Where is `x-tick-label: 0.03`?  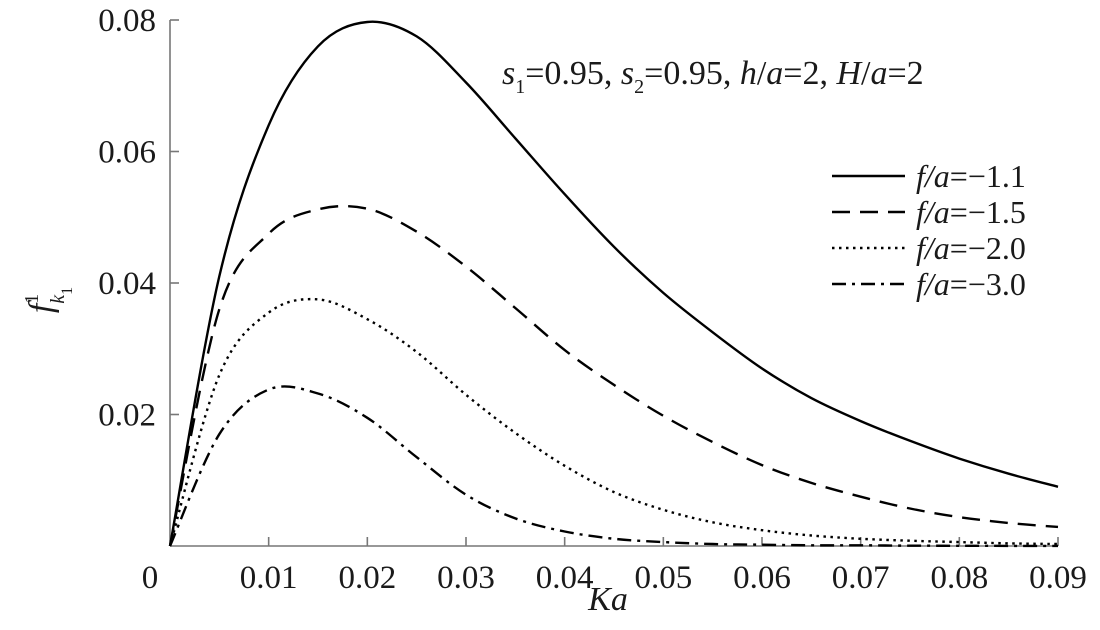 x-tick-label: 0.03 is located at coordinates (466, 578).